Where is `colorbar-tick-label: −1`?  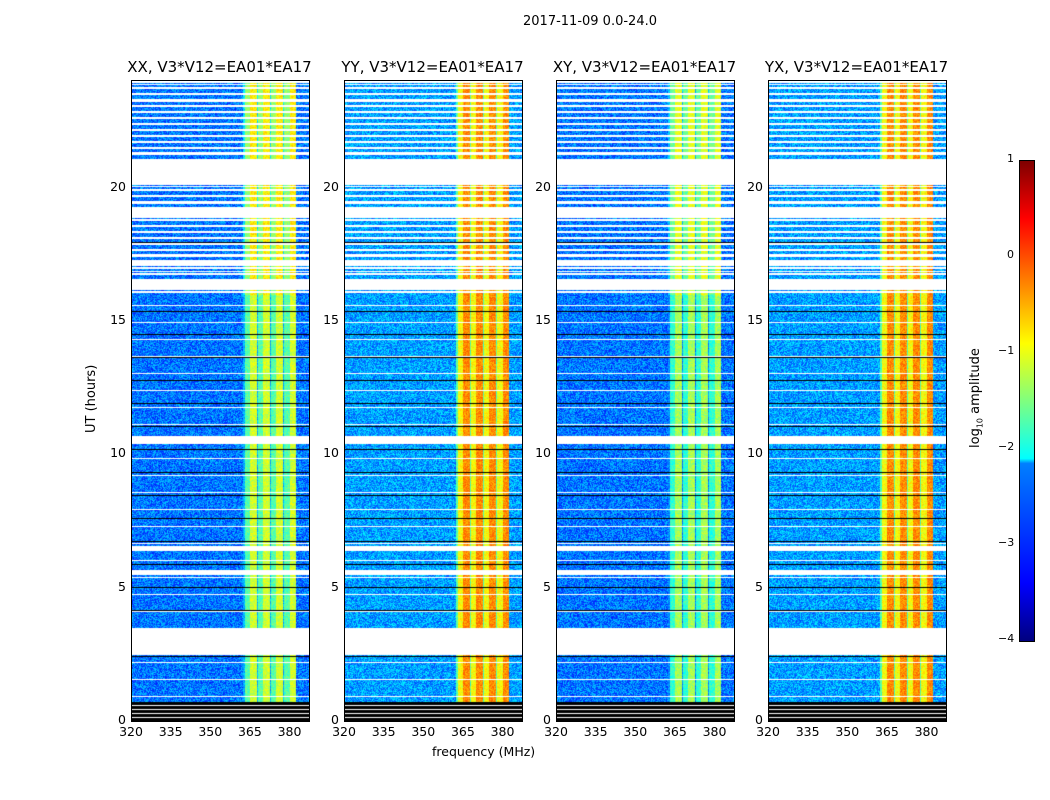
colorbar-tick-label: −1 is located at coordinates (1006, 350).